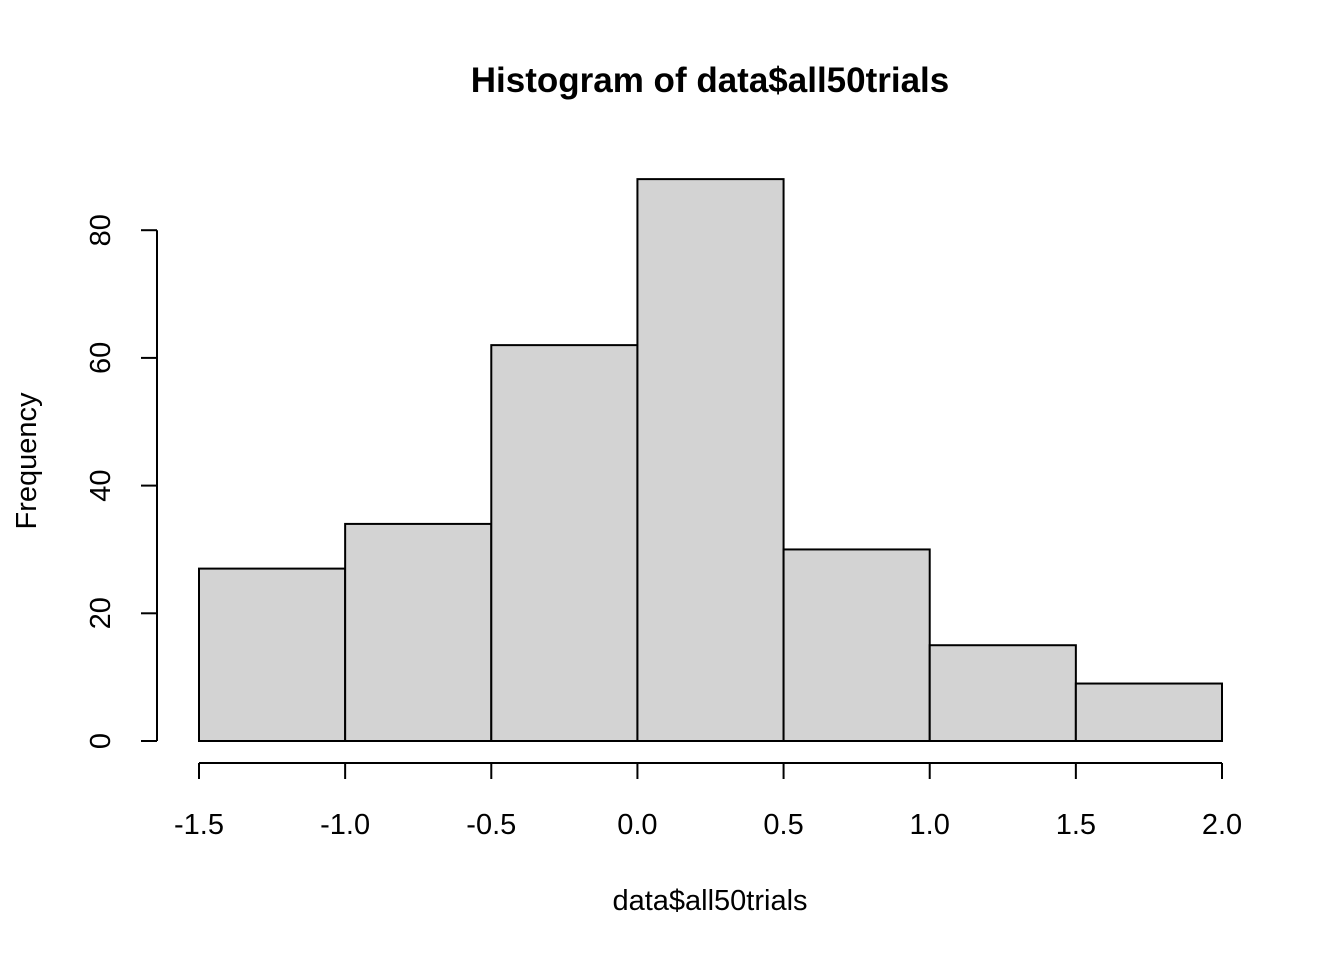 The image size is (1344, 960). I want to click on x-tick-label: -1.0, so click(345, 825).